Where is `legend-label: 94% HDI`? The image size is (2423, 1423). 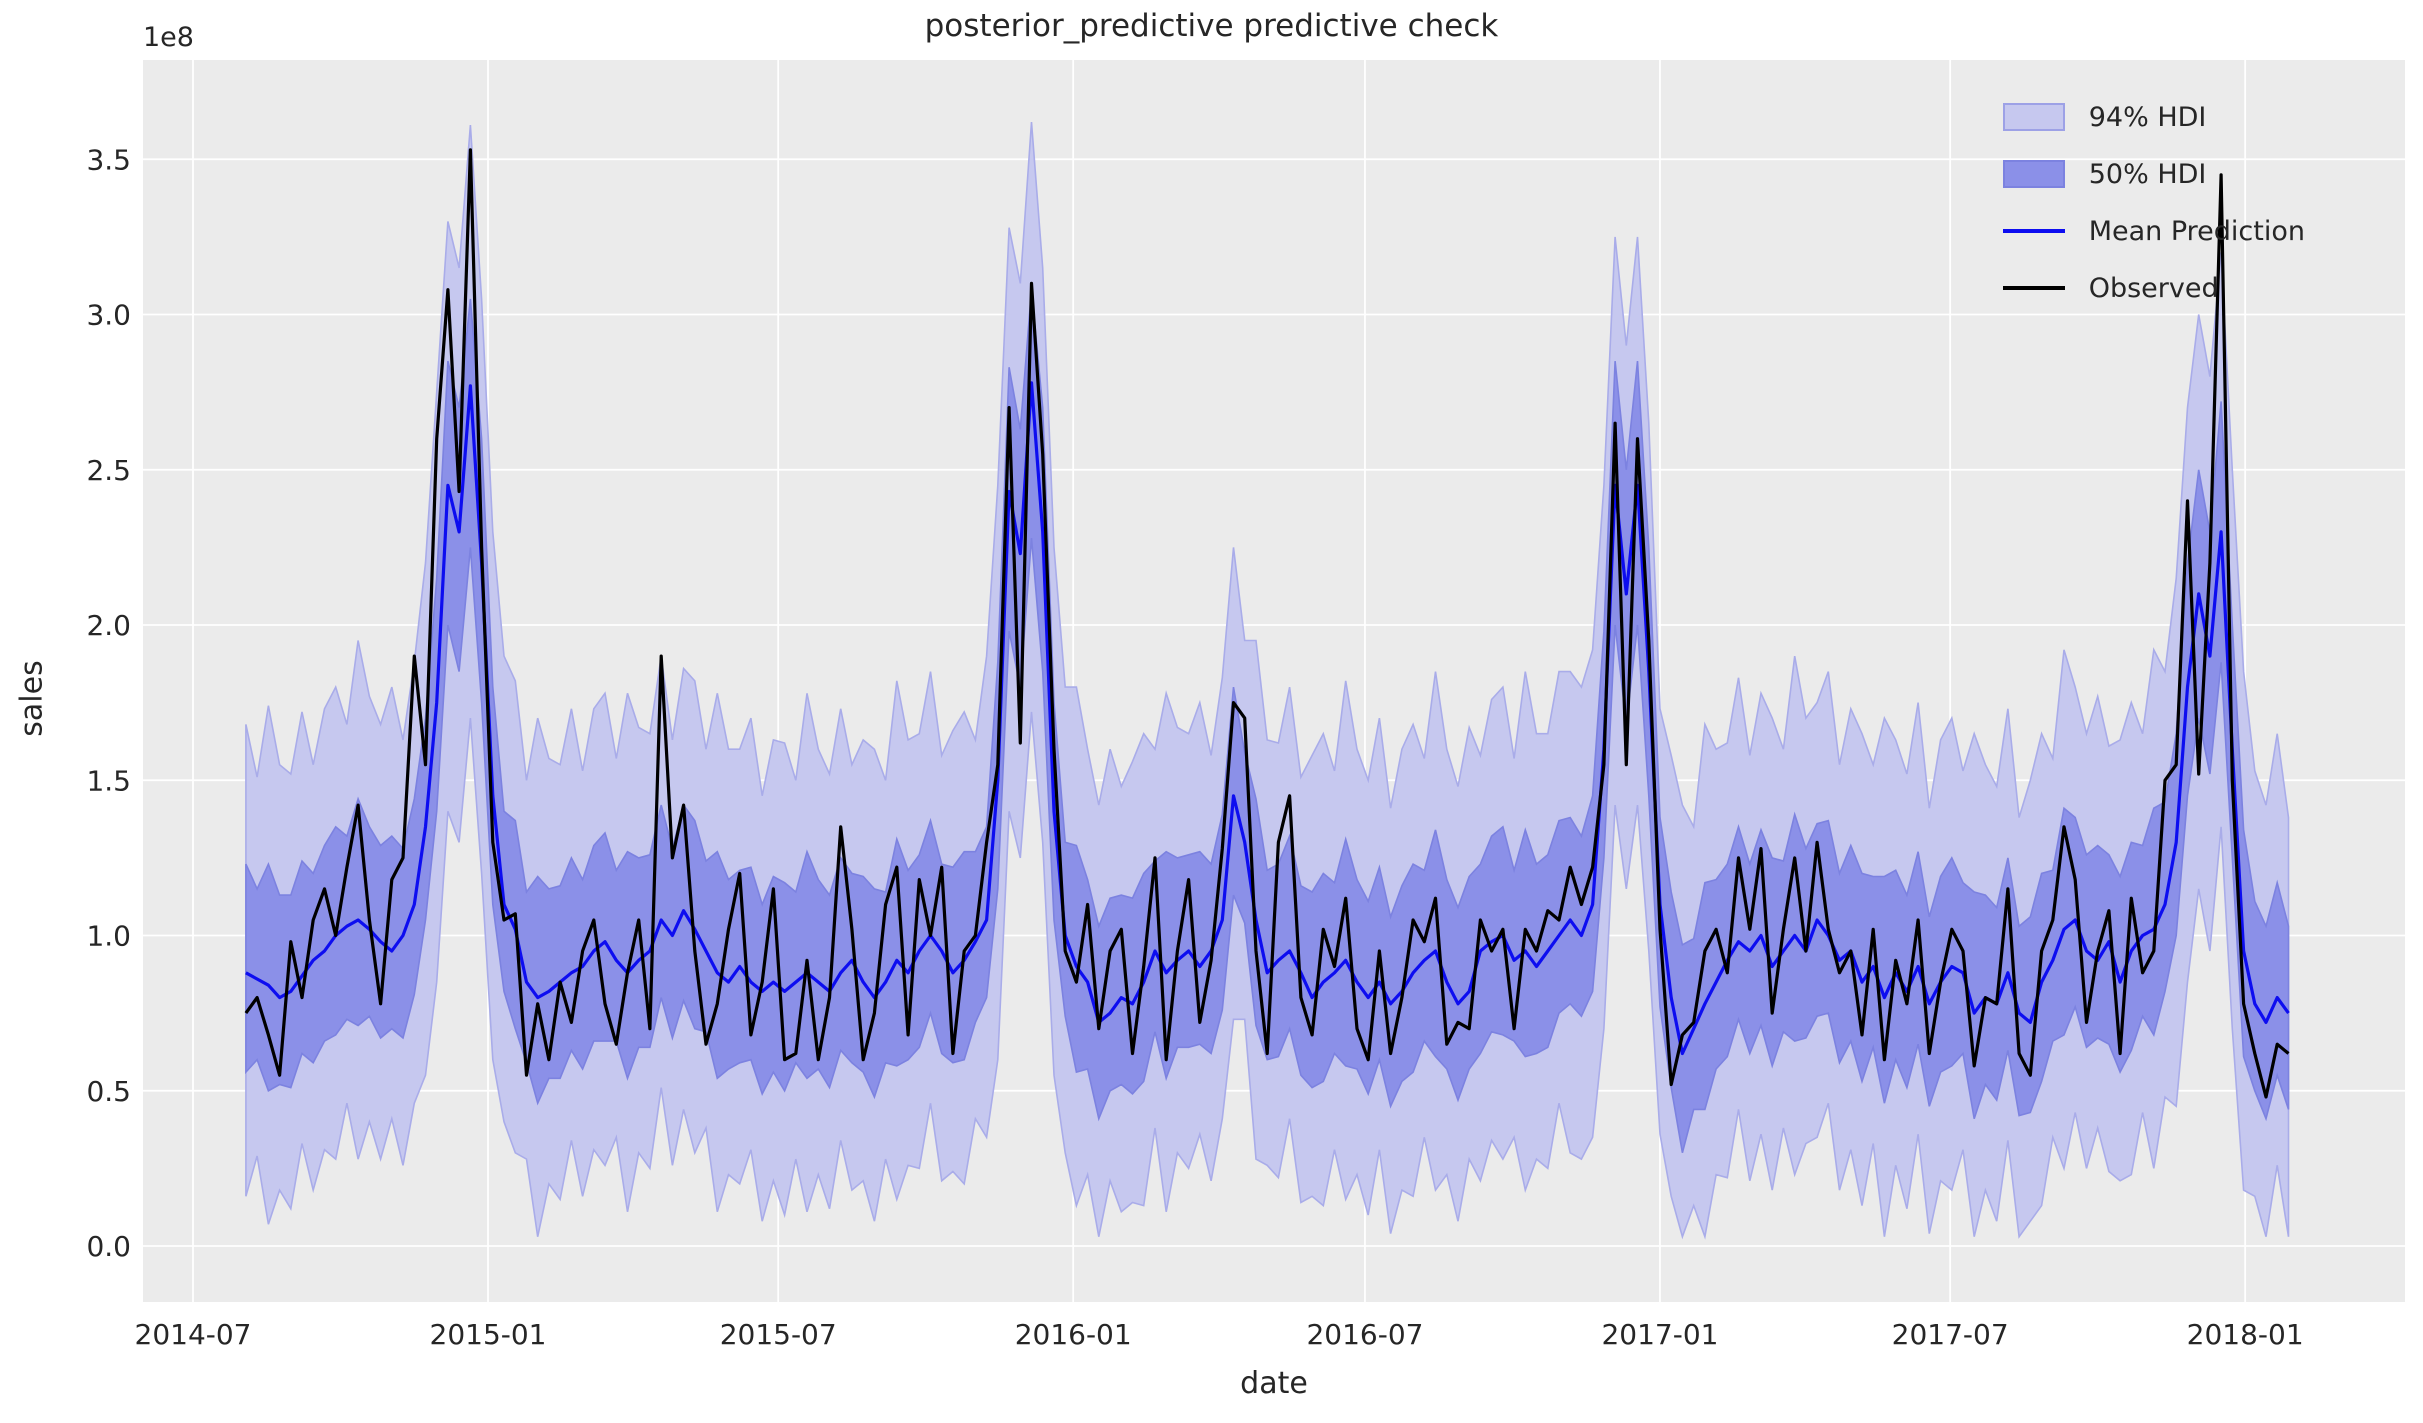 legend-label: 94% HDI is located at coordinates (2147, 117).